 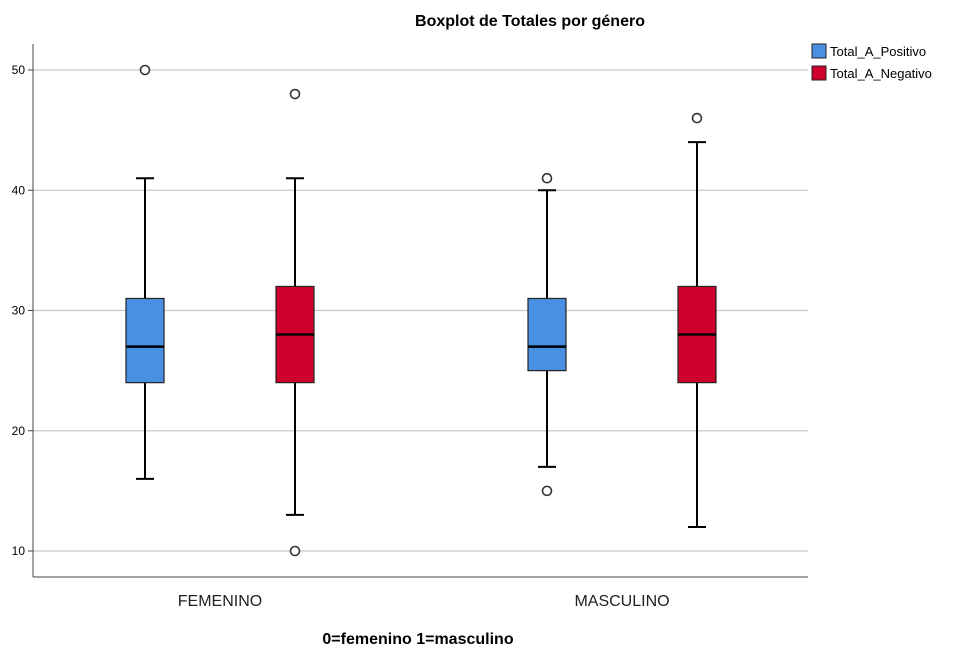 What do you see at coordinates (621, 601) in the screenshot?
I see `x-tick-label: MASCULINO` at bounding box center [621, 601].